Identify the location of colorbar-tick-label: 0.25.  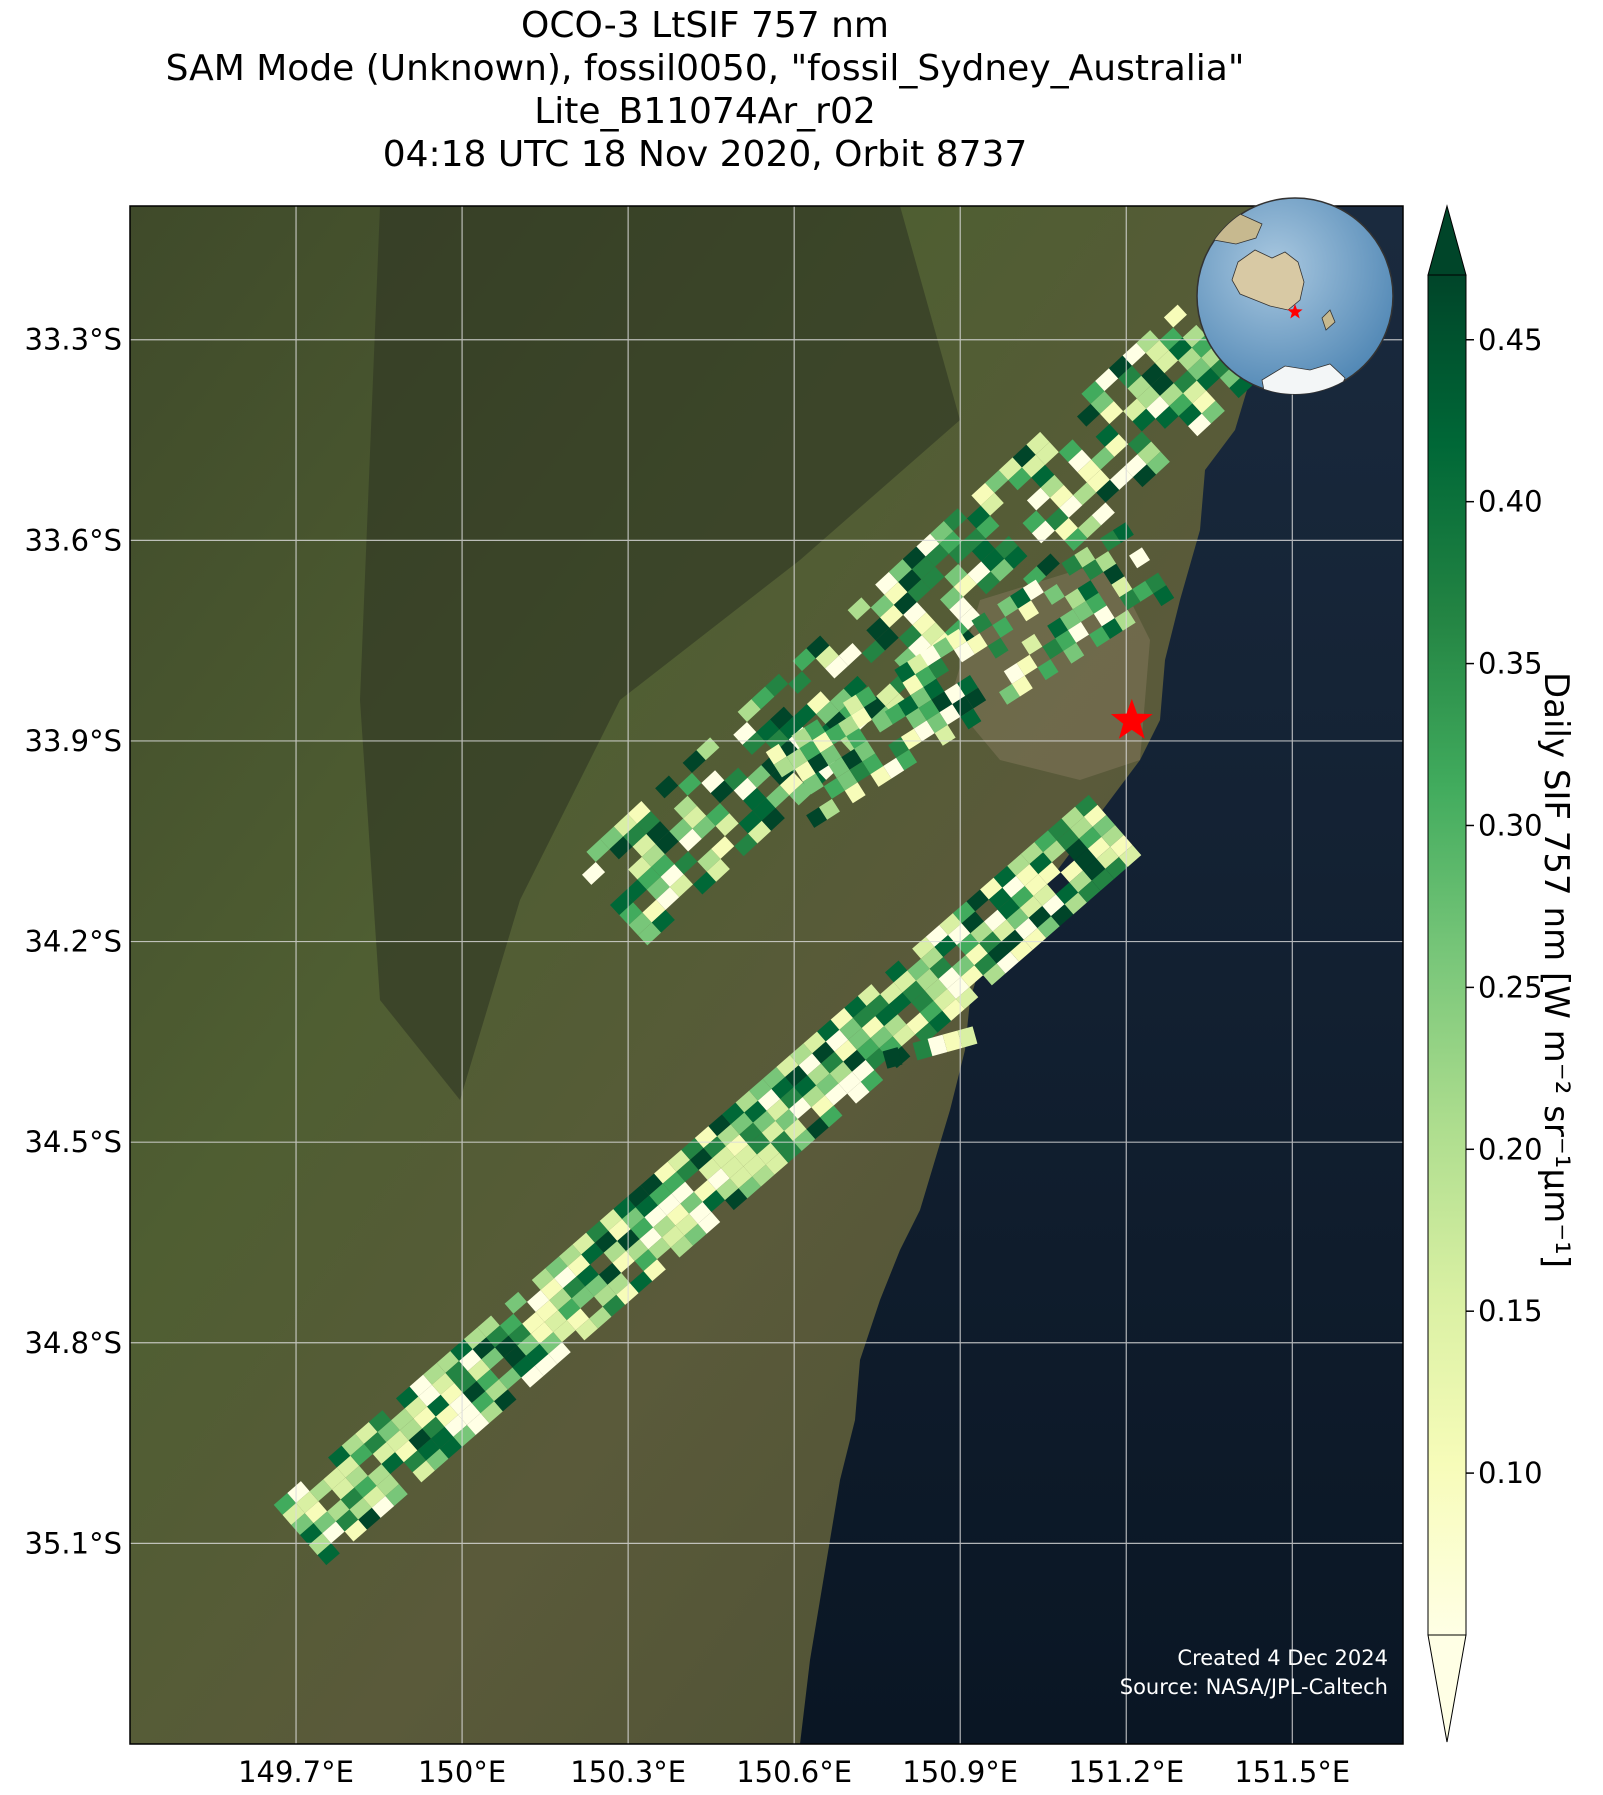
(1510, 987).